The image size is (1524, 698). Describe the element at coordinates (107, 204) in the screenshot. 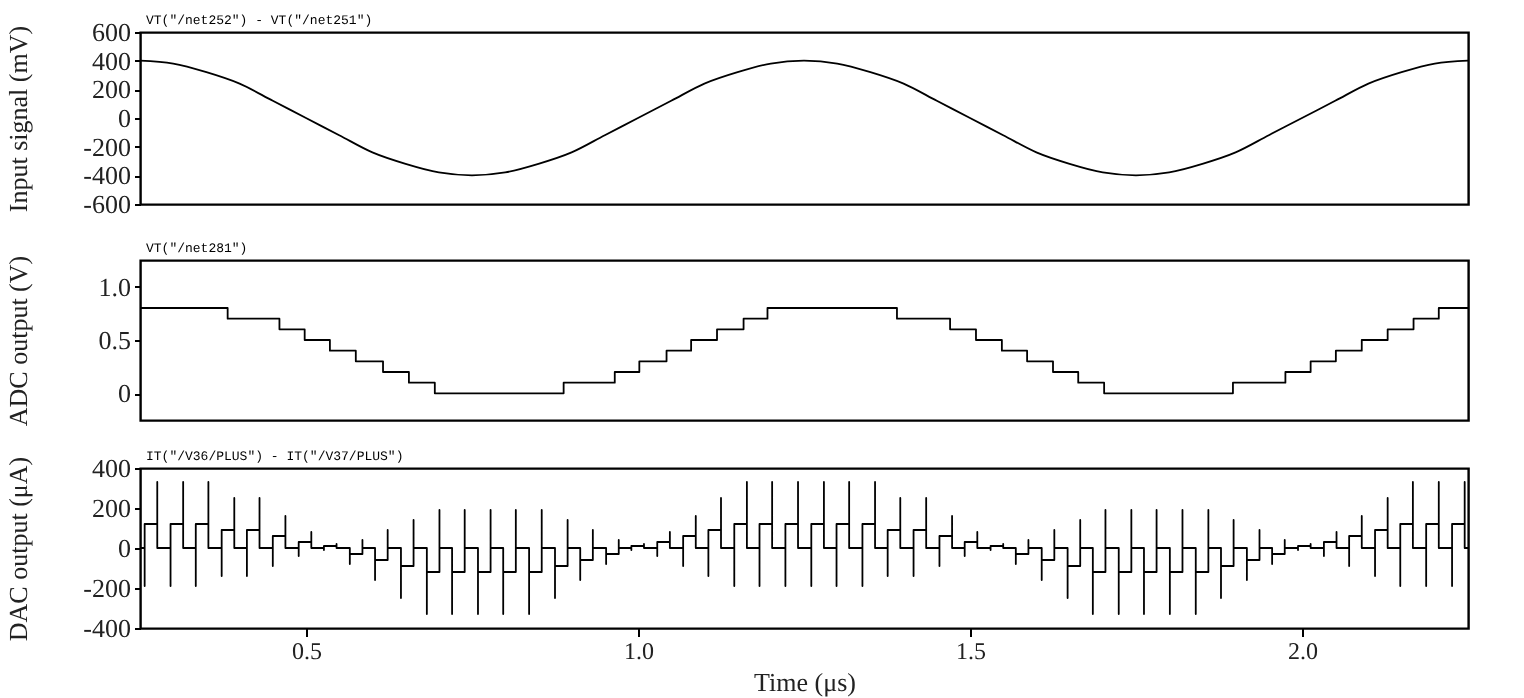

I see `y-tick-label: -600` at that location.